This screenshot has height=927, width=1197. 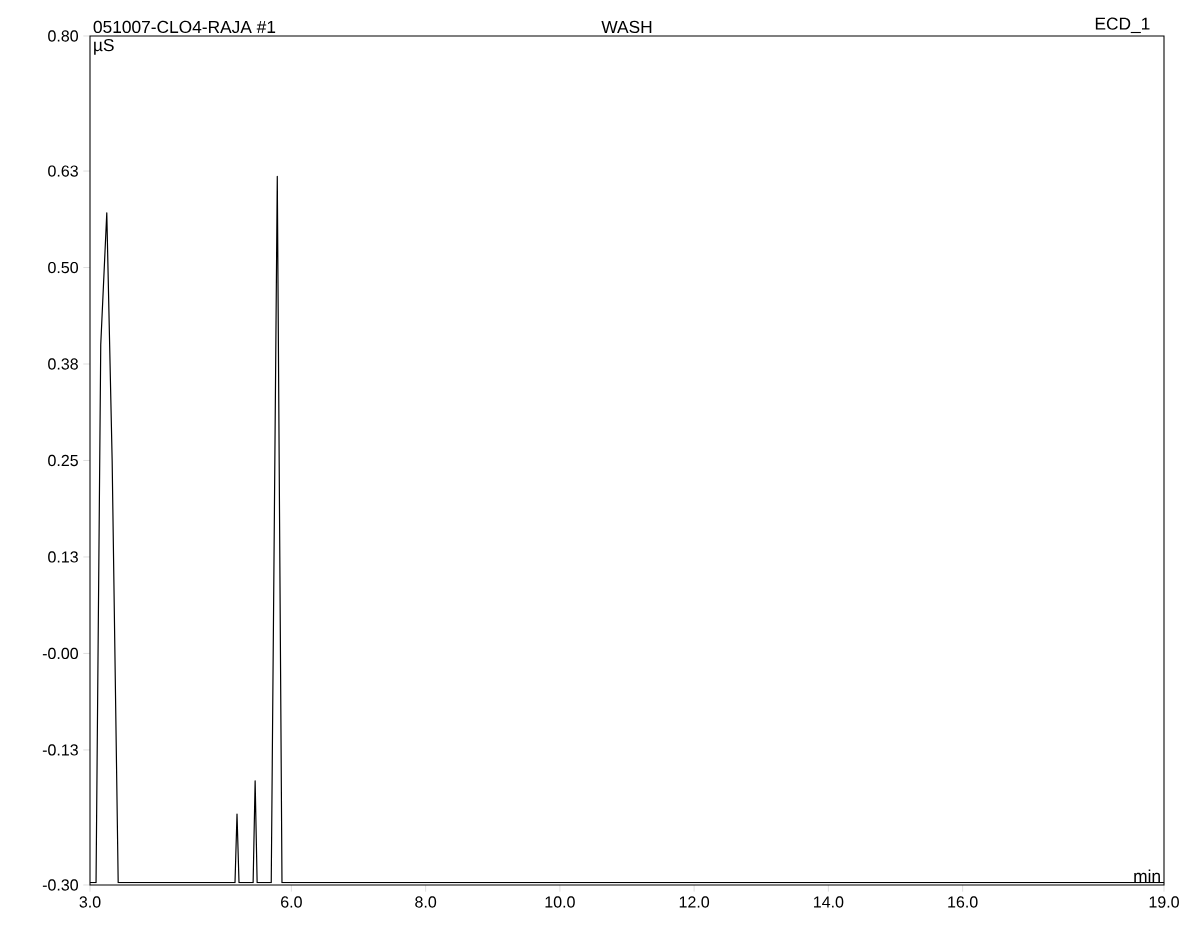 I want to click on text: ECD_1, so click(x=1122, y=25).